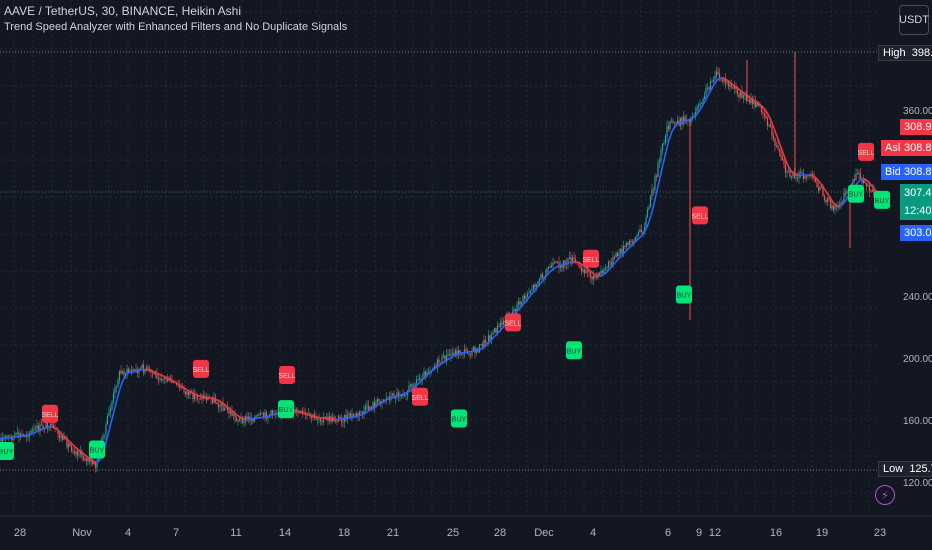  I want to click on price-tick: 360.00, so click(917, 111).